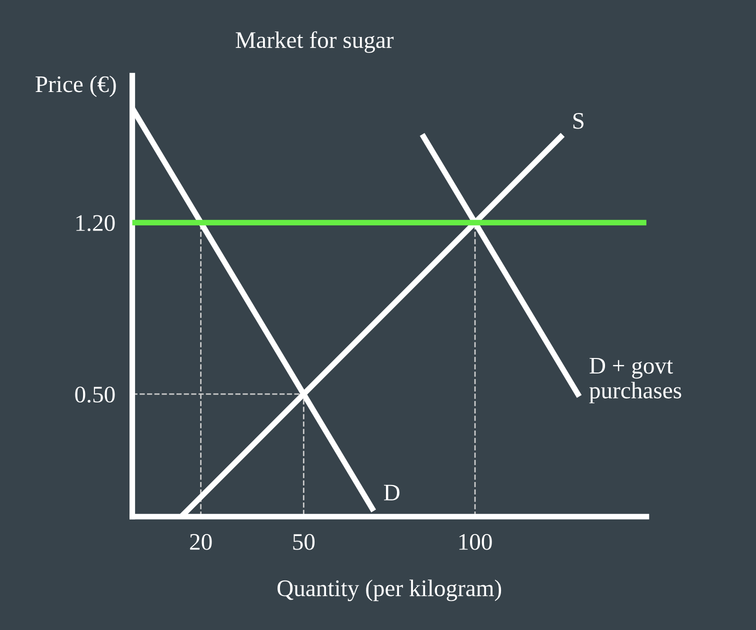 The image size is (756, 630). Describe the element at coordinates (390, 591) in the screenshot. I see `x-axis-title: Quantity (per kilogram)` at that location.